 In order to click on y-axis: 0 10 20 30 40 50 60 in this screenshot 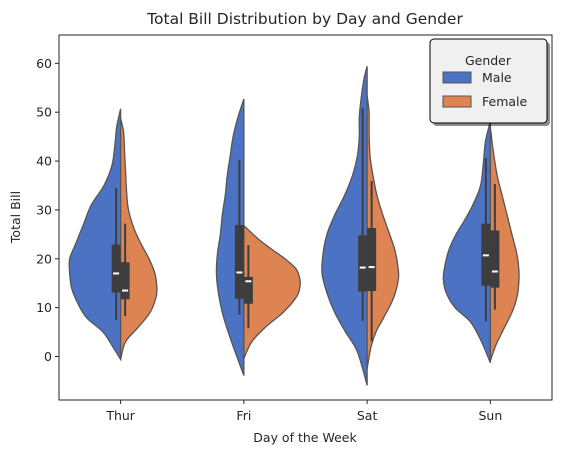, I will do `click(47, 210)`.